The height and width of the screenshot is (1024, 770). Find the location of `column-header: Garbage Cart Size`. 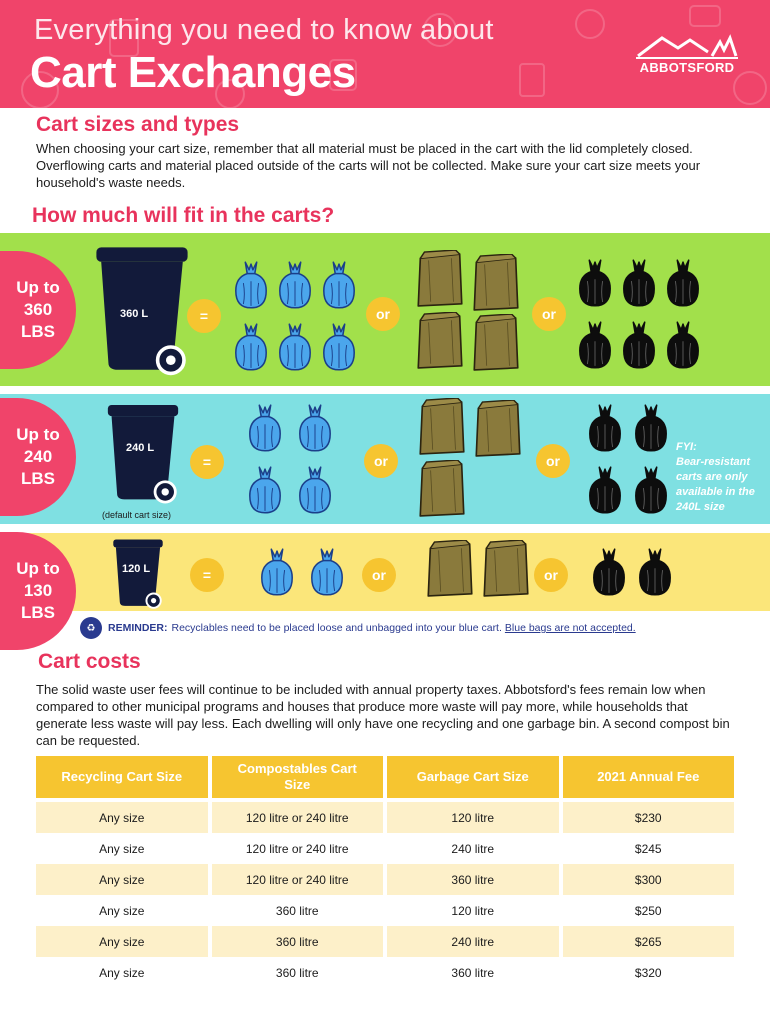

column-header: Garbage Cart Size is located at coordinates (473, 777).